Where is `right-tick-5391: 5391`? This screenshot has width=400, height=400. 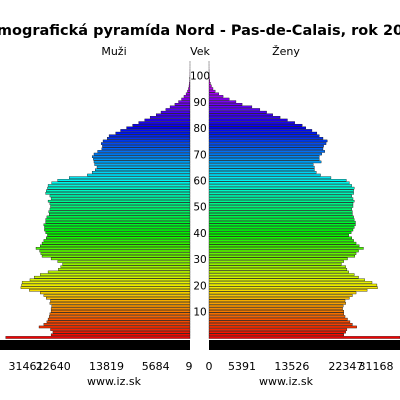
right-tick-5391: 5391 is located at coordinates (242, 366).